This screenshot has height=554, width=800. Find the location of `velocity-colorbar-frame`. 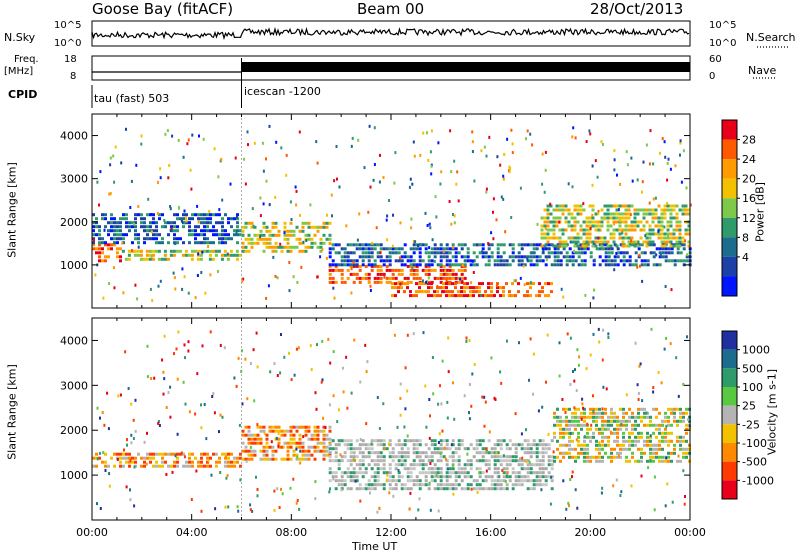

velocity-colorbar-frame is located at coordinates (729, 415).